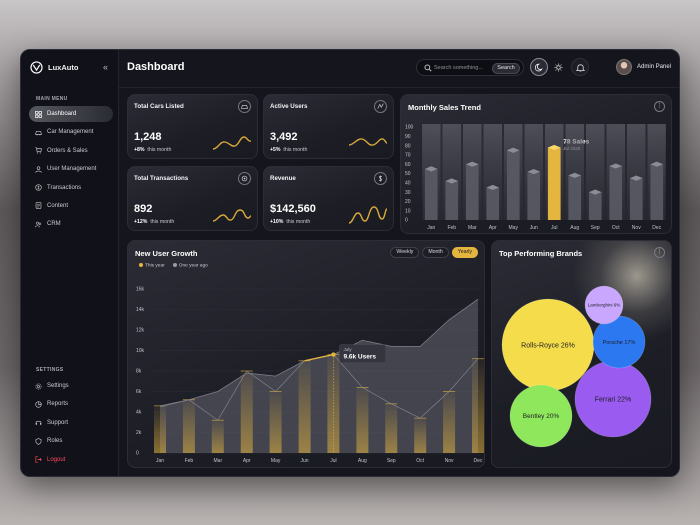 This screenshot has height=525, width=700. What do you see at coordinates (428, 68) in the screenshot?
I see `search-icon` at bounding box center [428, 68].